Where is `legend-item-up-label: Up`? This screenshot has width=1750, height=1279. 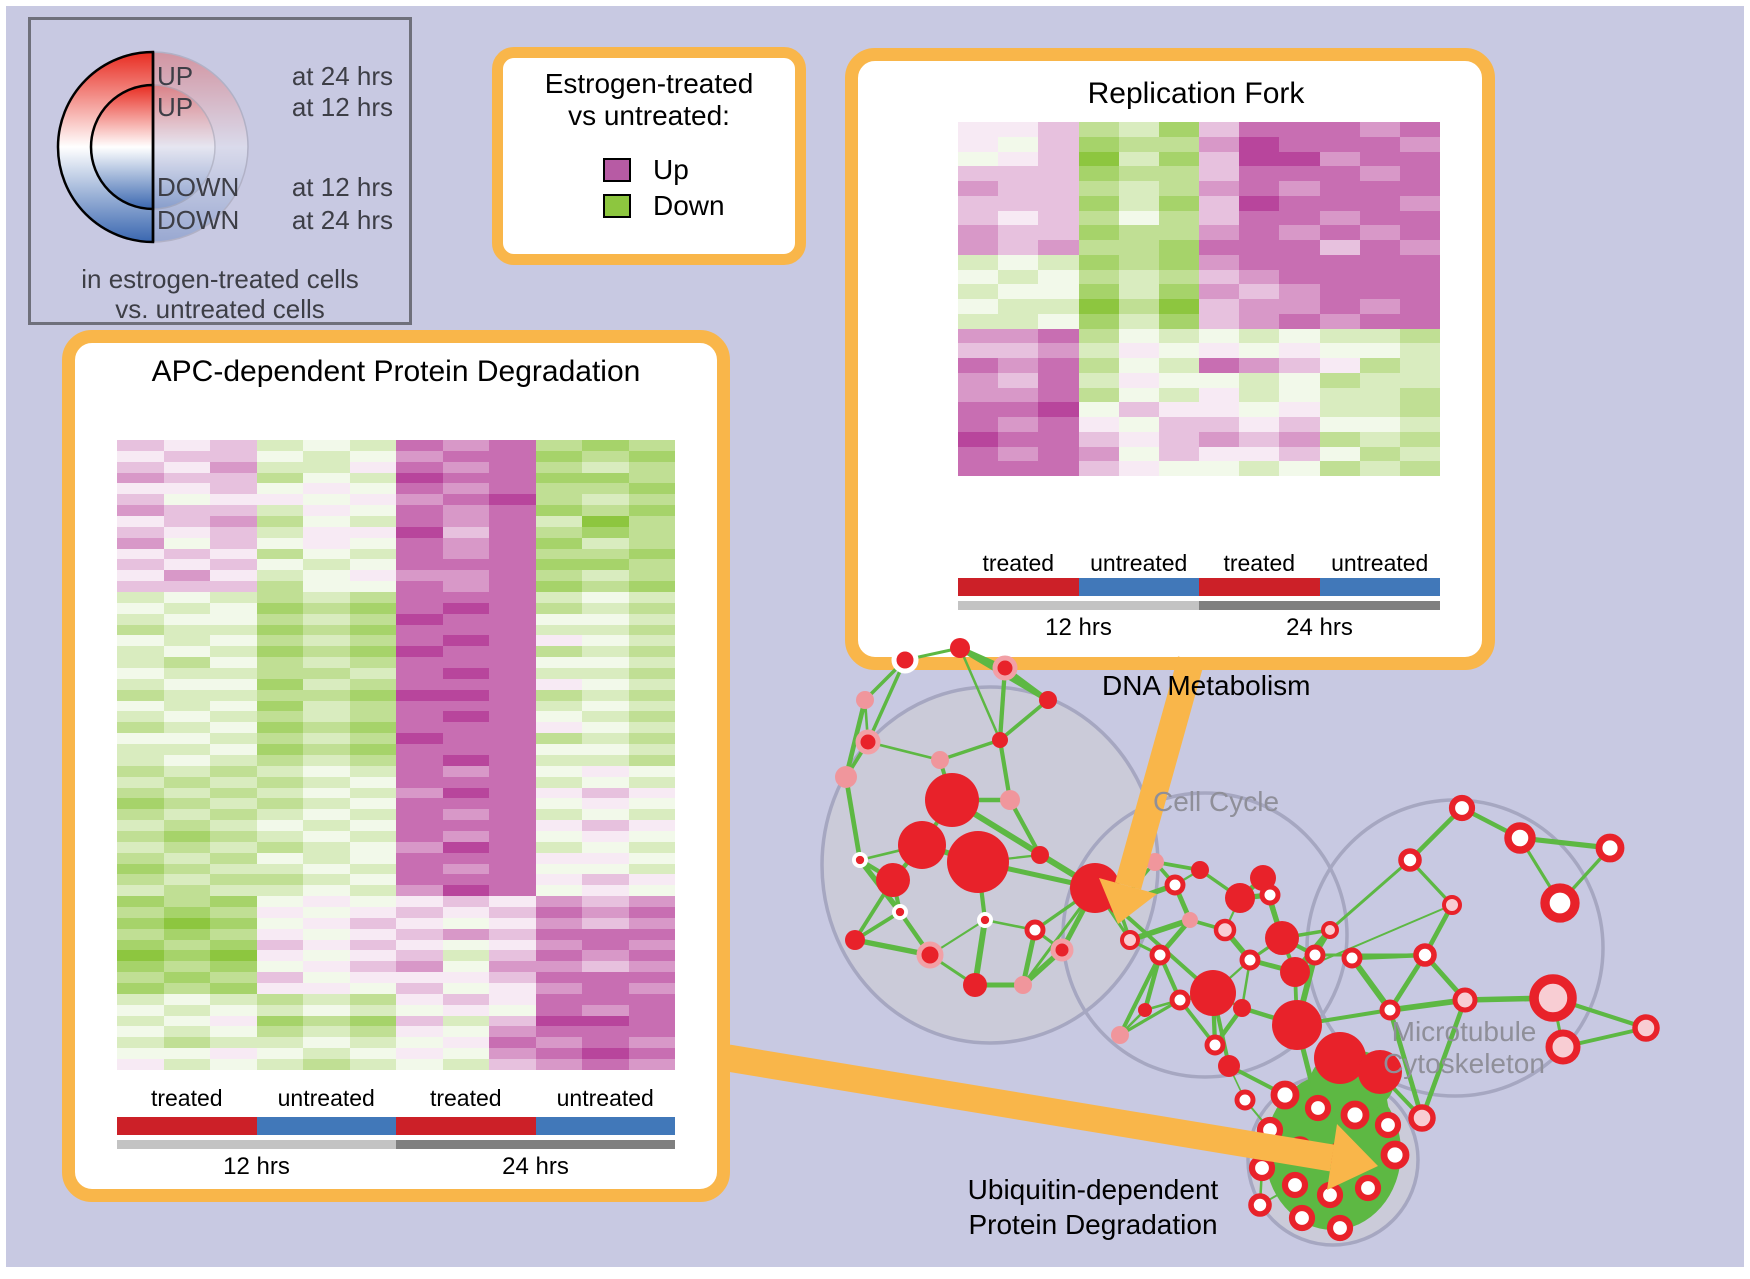
legend-item-up-label: Up is located at coordinates (671, 169).